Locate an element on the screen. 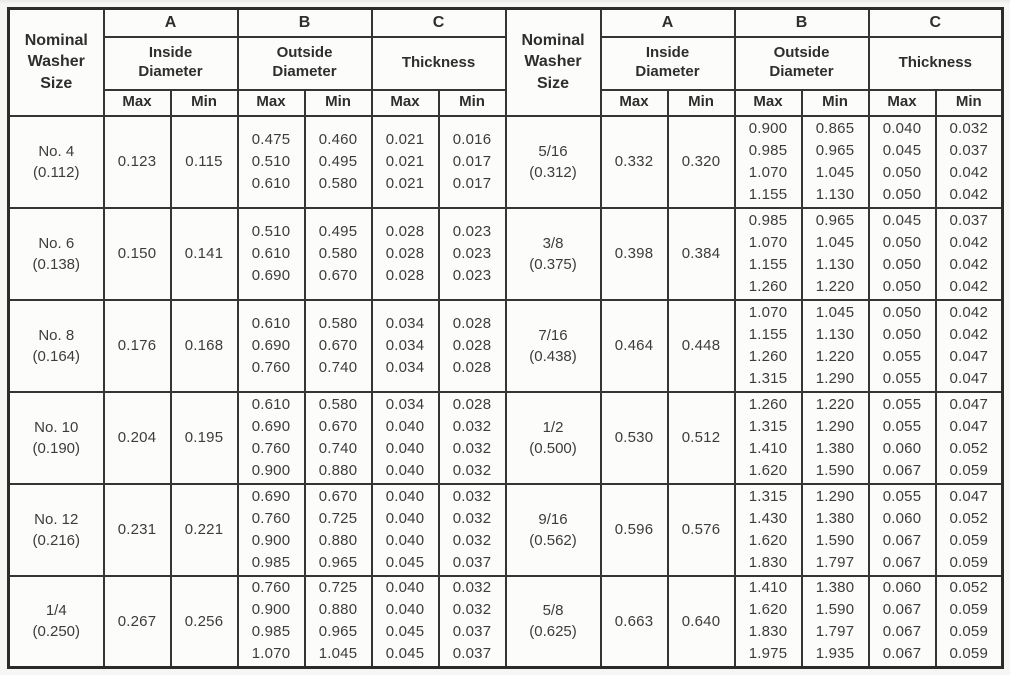 Image resolution: width=1010 pixels, height=675 pixels. nominal-size-cell: No. 10 (0.190) is located at coordinates (56, 437).